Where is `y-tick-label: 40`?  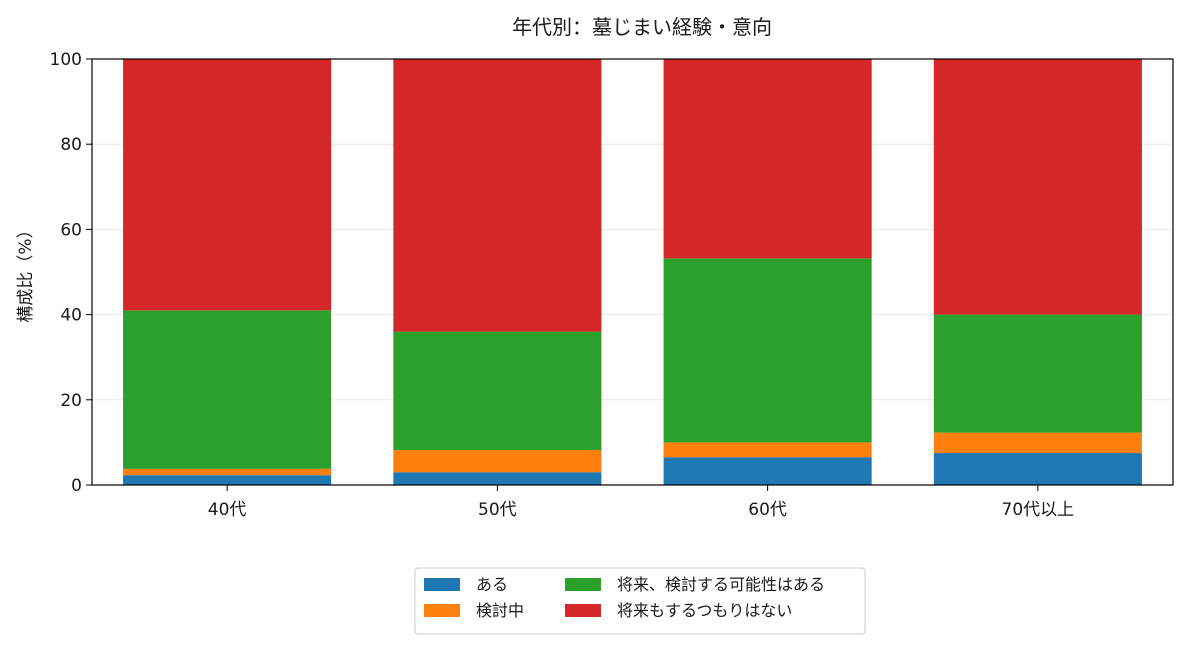 y-tick-label: 40 is located at coordinates (71, 316).